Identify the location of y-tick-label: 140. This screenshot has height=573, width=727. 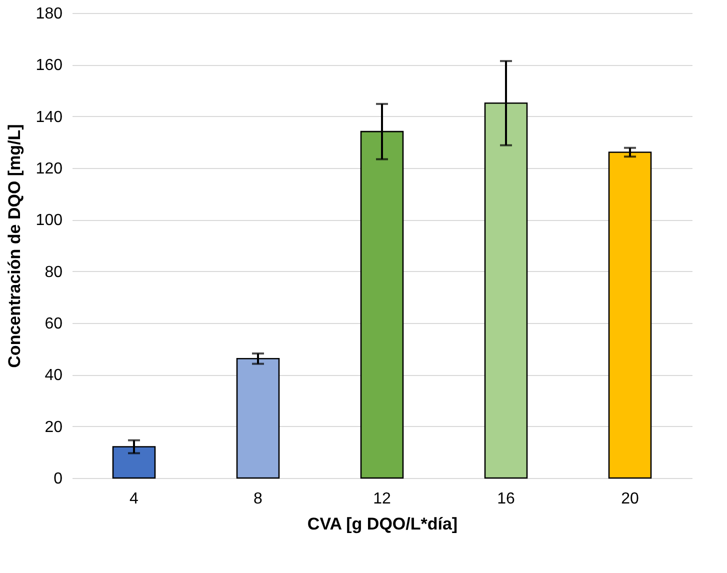
(49, 117).